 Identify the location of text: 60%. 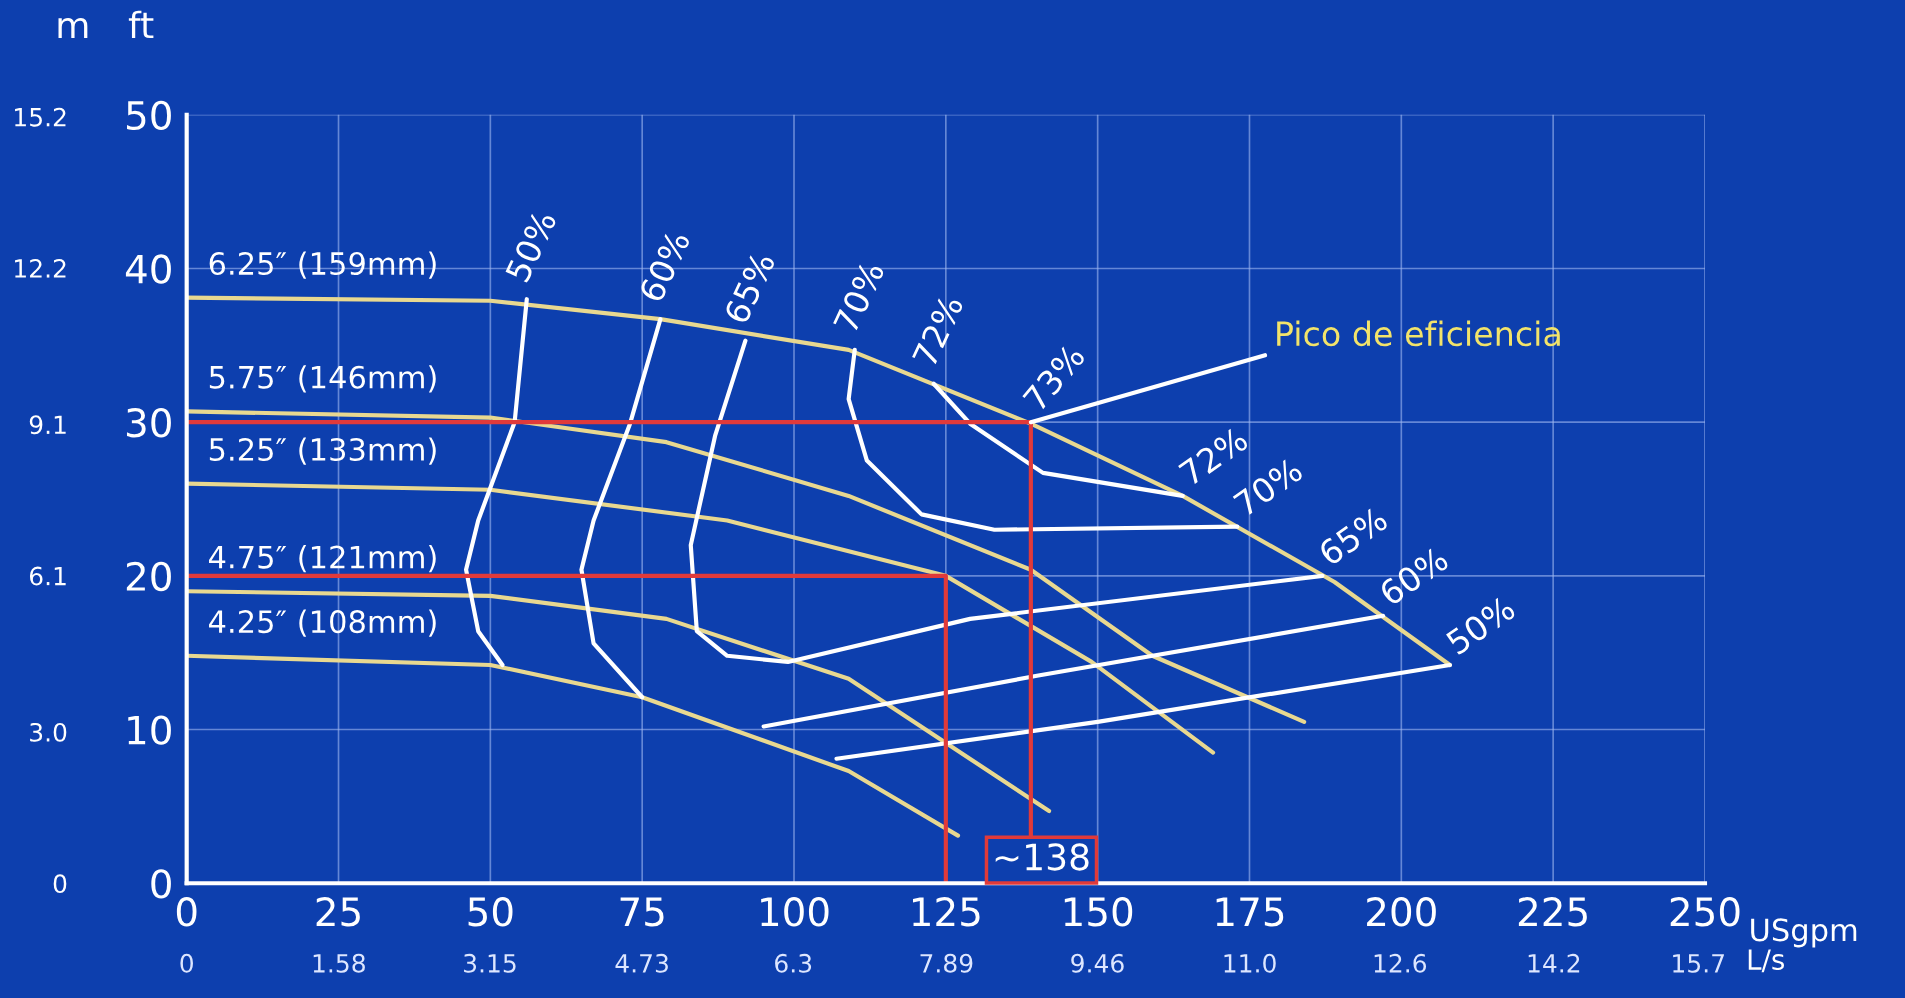
(664, 266).